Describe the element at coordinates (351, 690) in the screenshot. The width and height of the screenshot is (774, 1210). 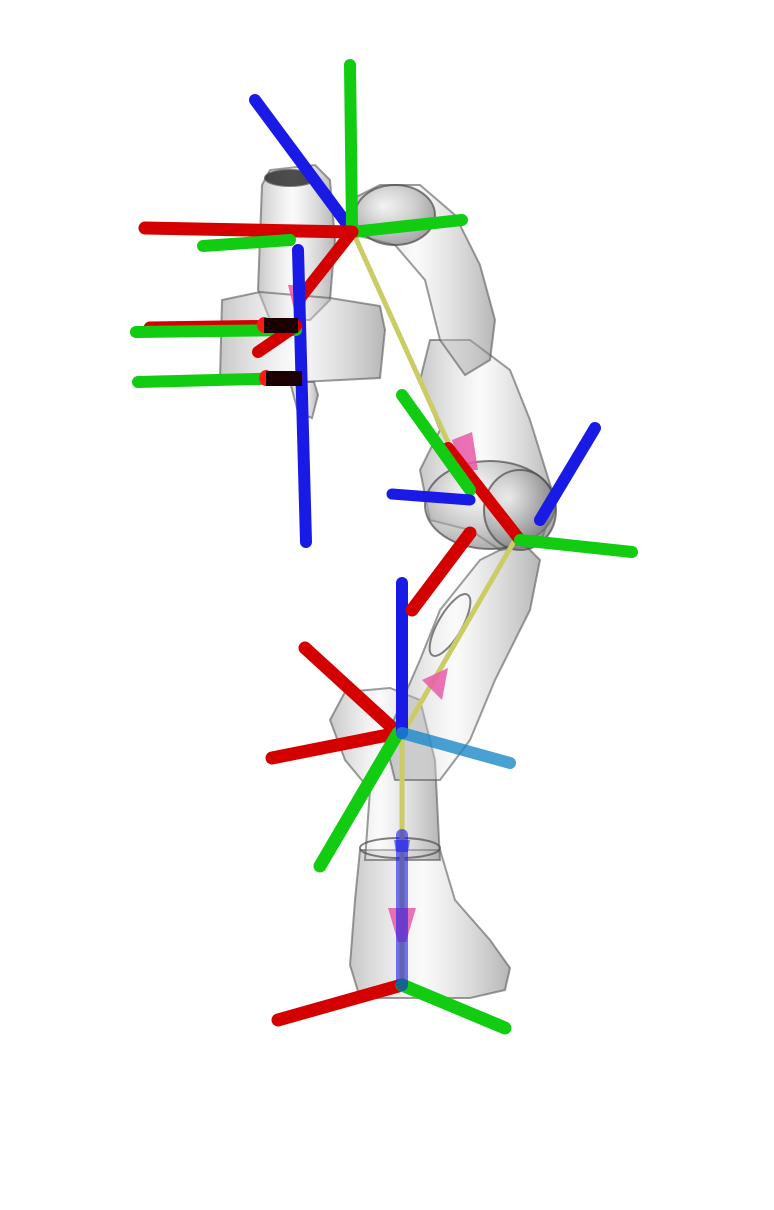
I see `frame-link1-x2-axis` at that location.